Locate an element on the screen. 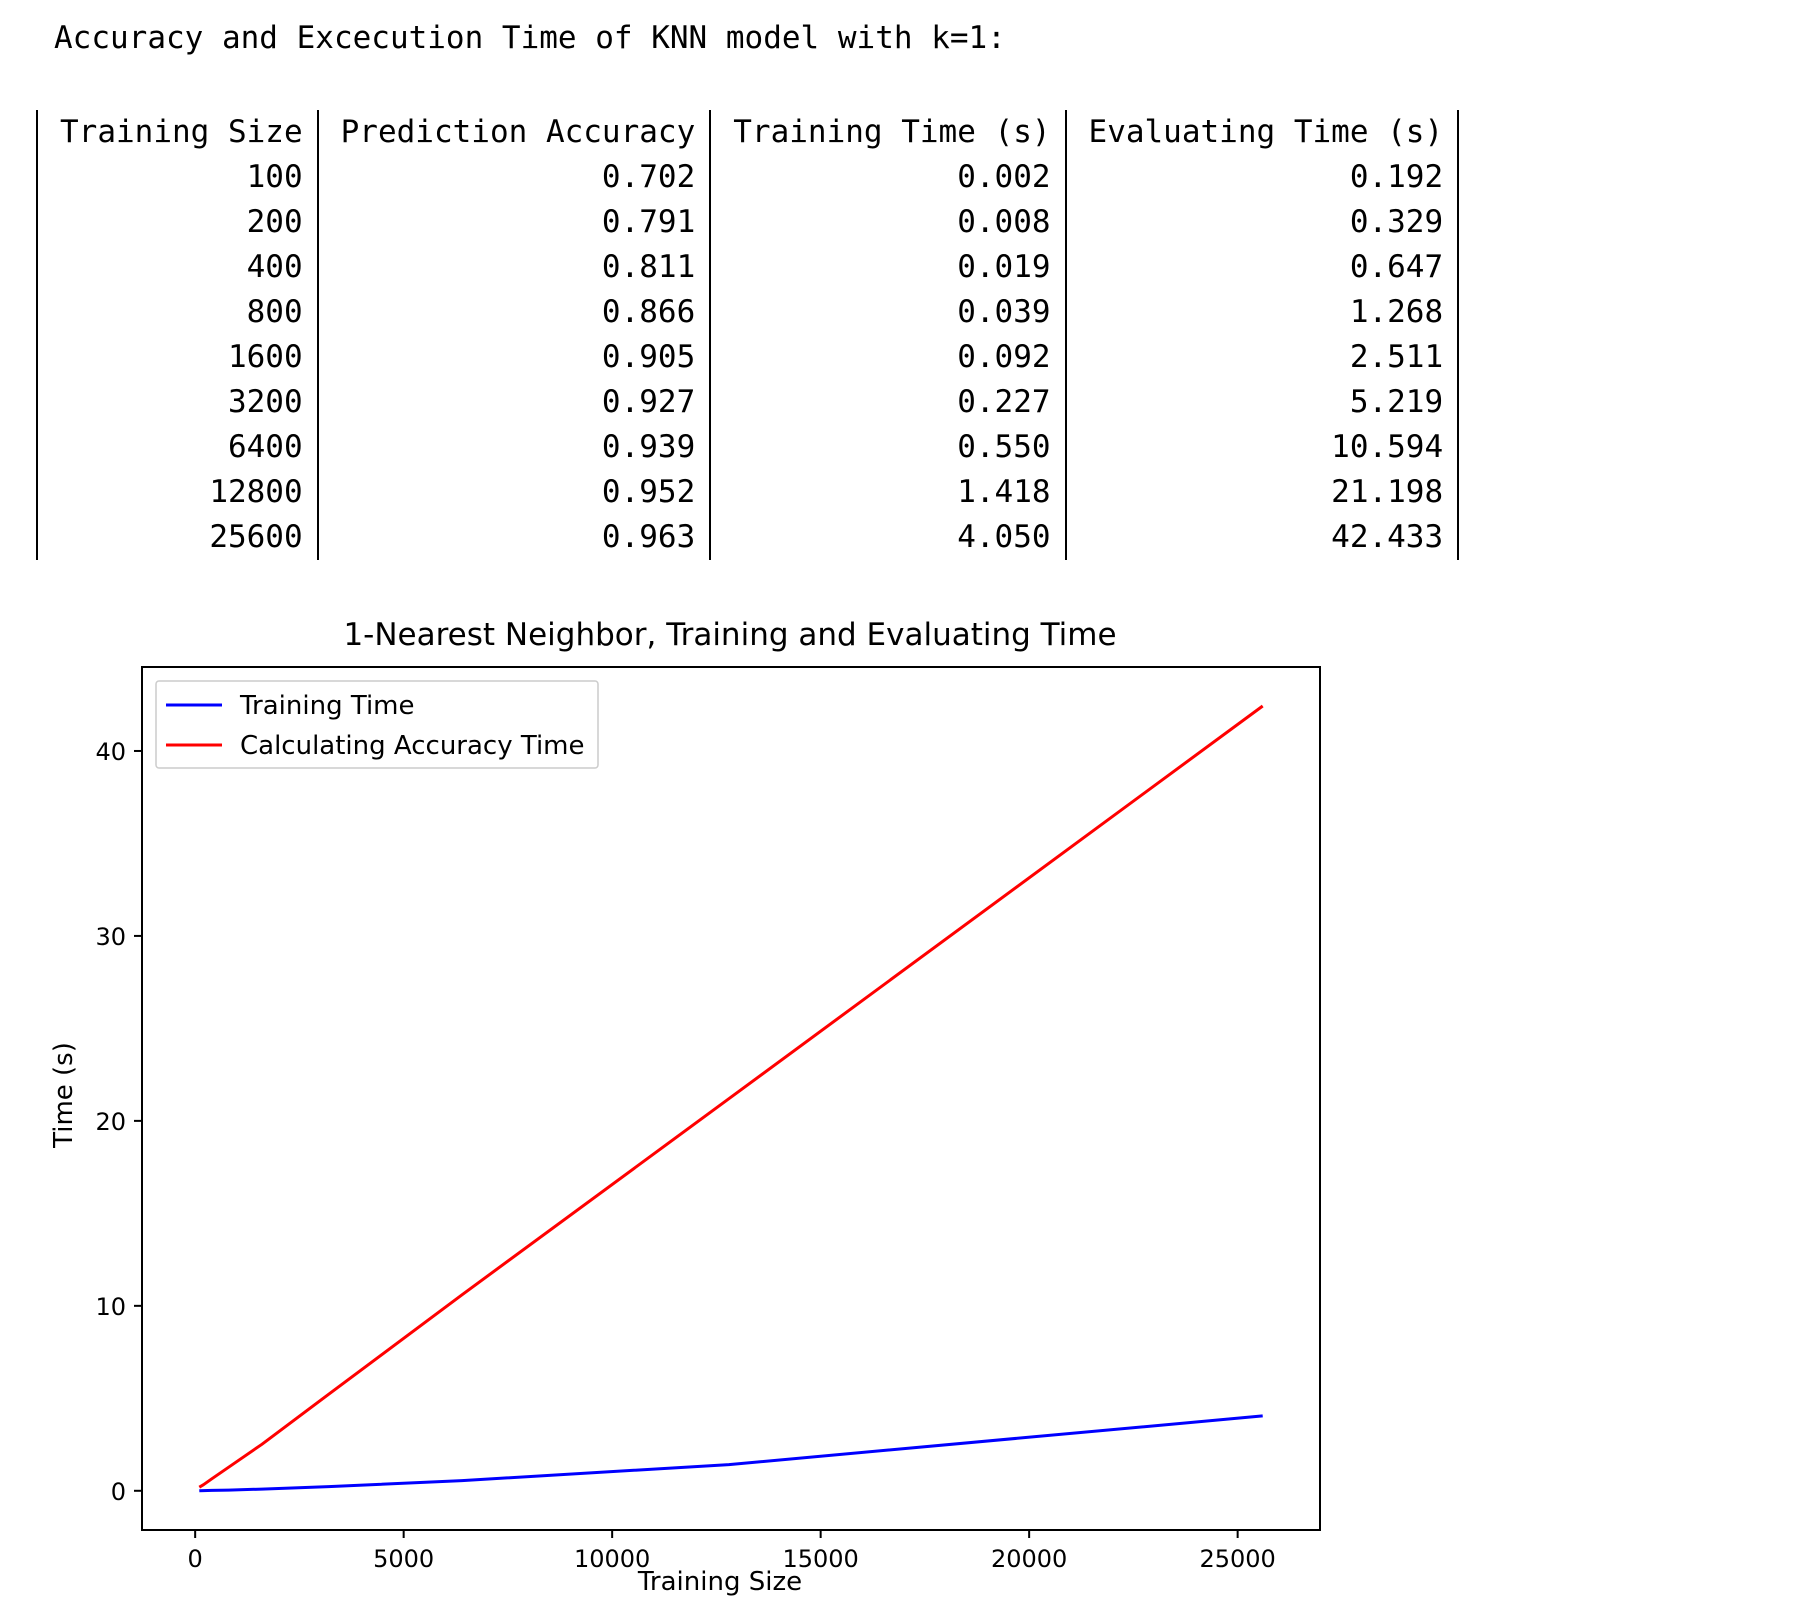  series-line-training-time is located at coordinates (731, 1453).